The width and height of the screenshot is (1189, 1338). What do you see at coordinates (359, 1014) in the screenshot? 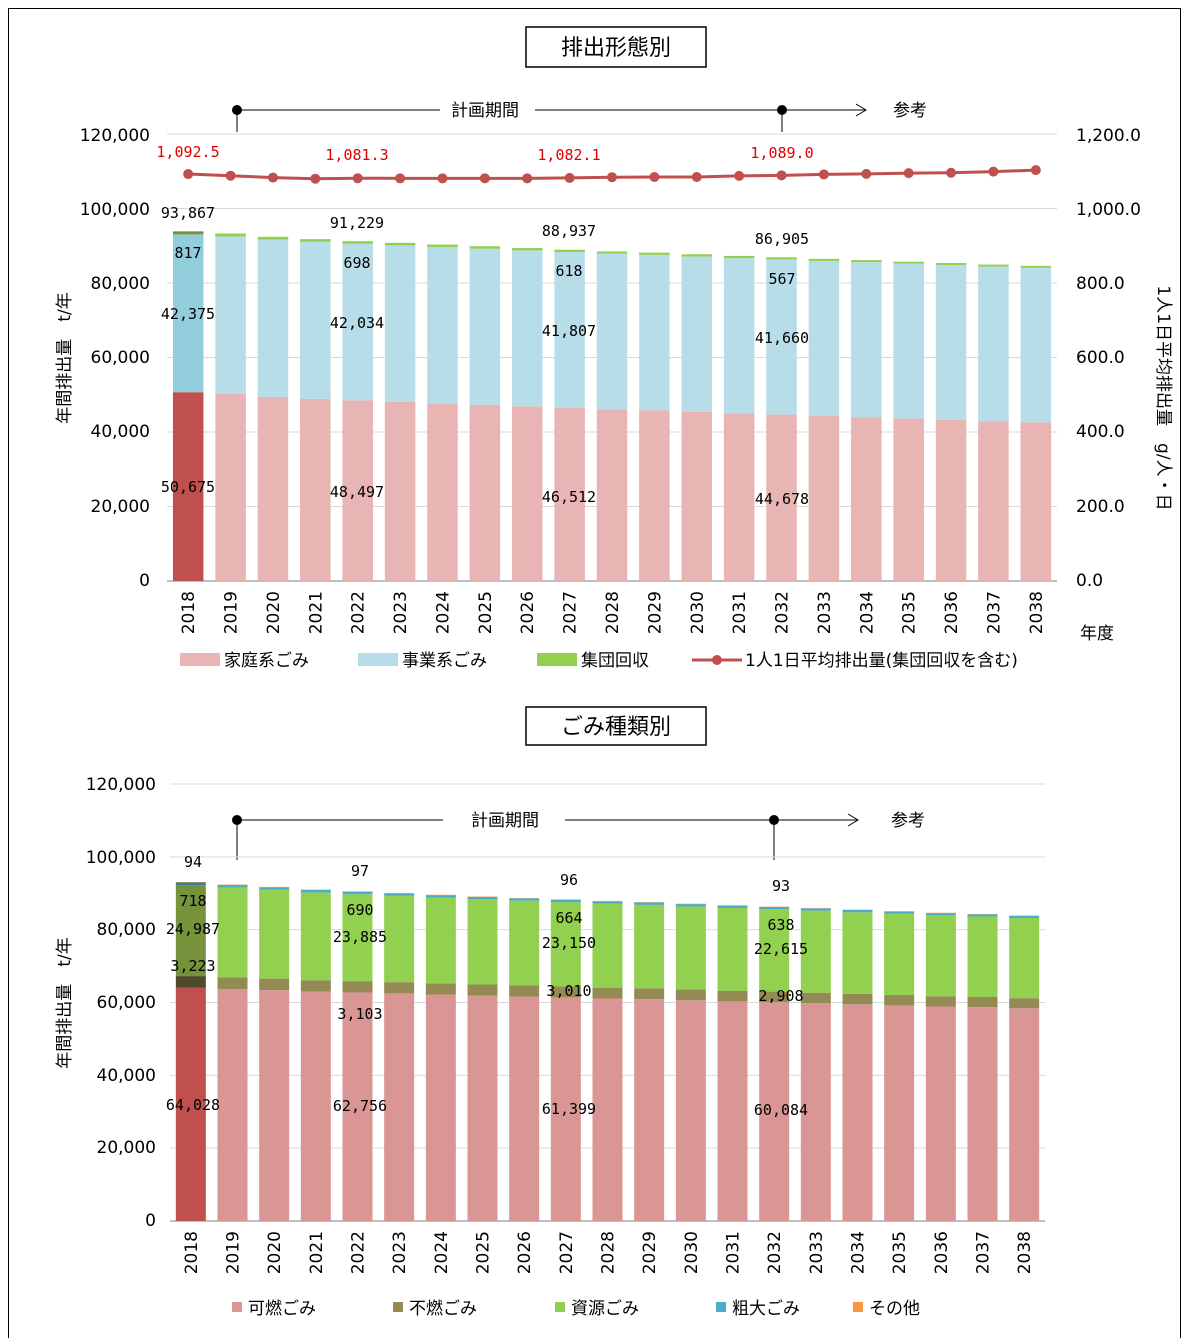
I see `chart2-label: 3,103` at bounding box center [359, 1014].